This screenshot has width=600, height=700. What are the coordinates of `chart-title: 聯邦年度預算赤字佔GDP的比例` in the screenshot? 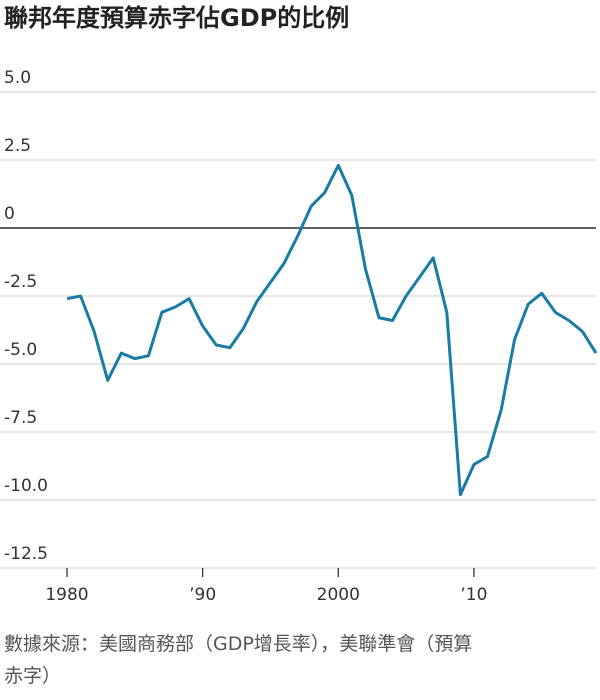 It's located at (176, 18).